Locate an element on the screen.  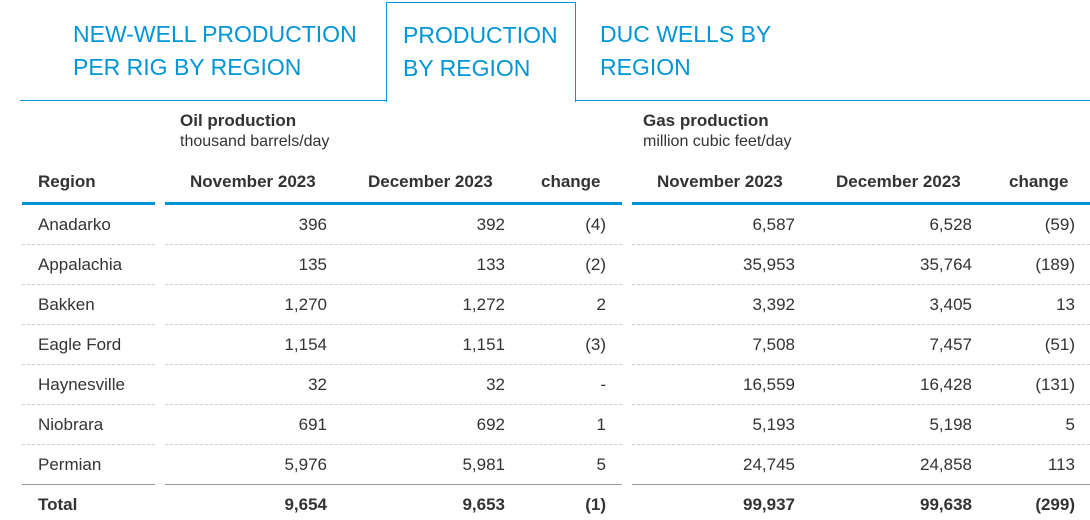
cell-region: Permian is located at coordinates (70, 464).